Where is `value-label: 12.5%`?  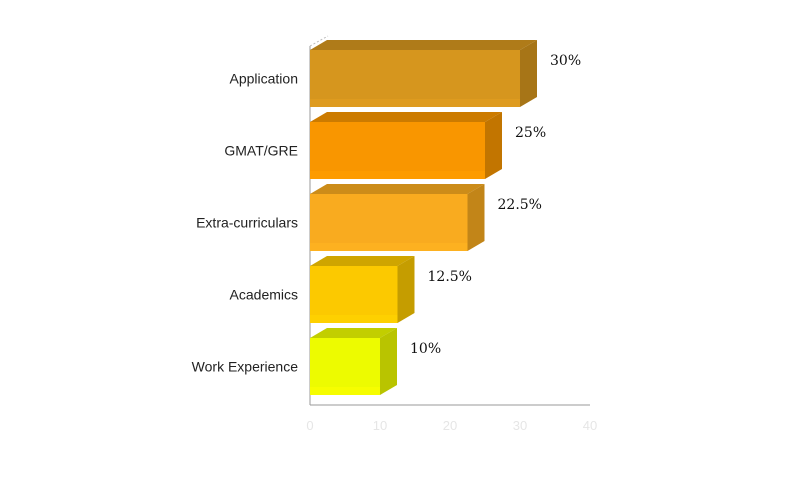
value-label: 12.5% is located at coordinates (450, 277).